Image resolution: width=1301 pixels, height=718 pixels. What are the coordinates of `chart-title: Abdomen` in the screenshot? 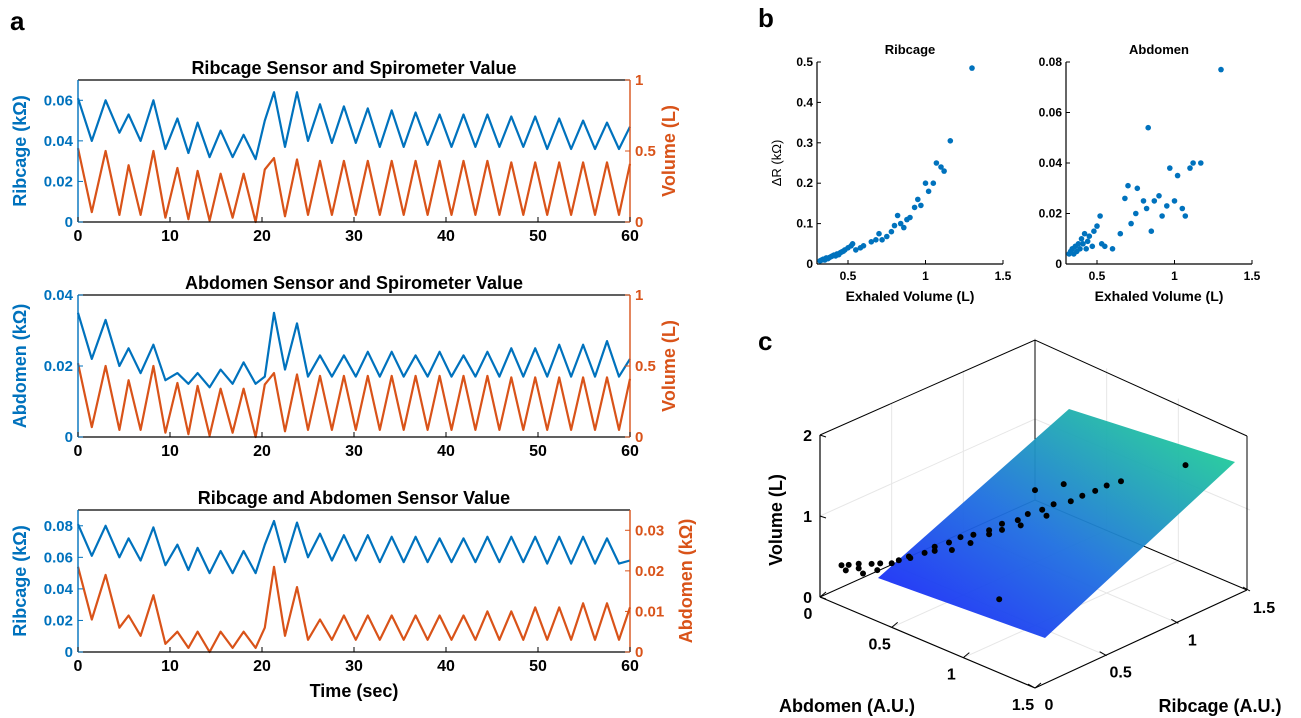 It's located at (1159, 49).